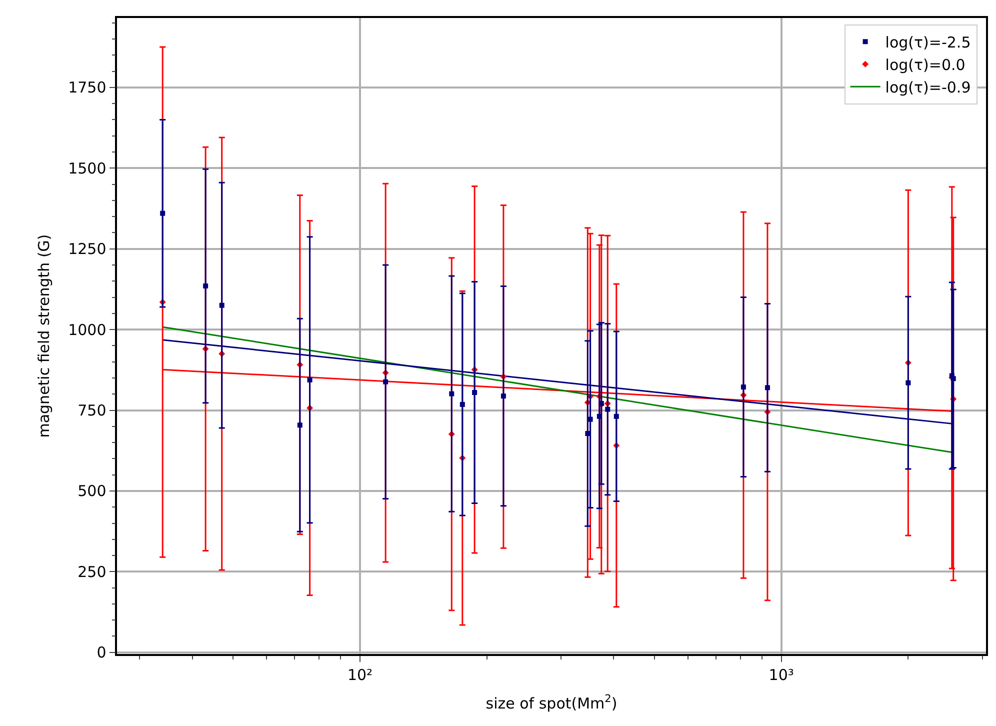 This screenshot has width=996, height=726. Describe the element at coordinates (928, 87) in the screenshot. I see `legend-label: log(τ)=-0.9` at that location.